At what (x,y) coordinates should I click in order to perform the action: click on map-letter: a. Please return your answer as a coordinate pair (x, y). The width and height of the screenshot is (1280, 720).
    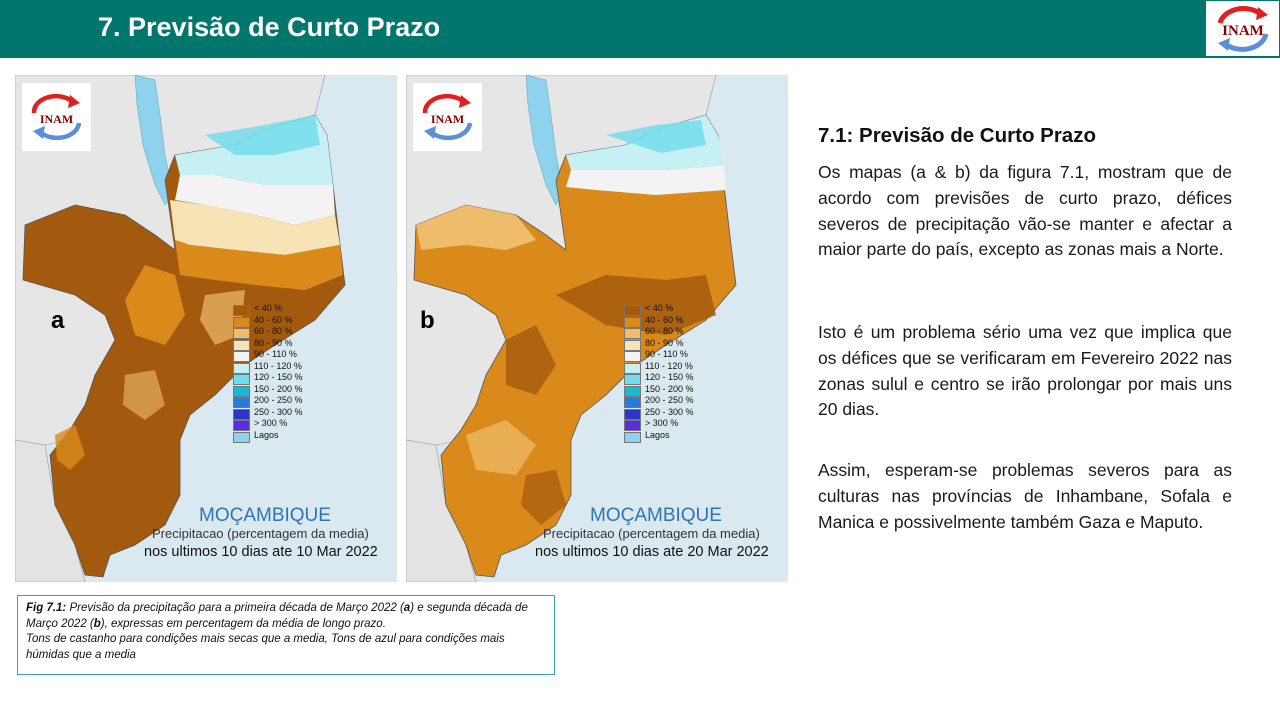
    Looking at the image, I should click on (58, 320).